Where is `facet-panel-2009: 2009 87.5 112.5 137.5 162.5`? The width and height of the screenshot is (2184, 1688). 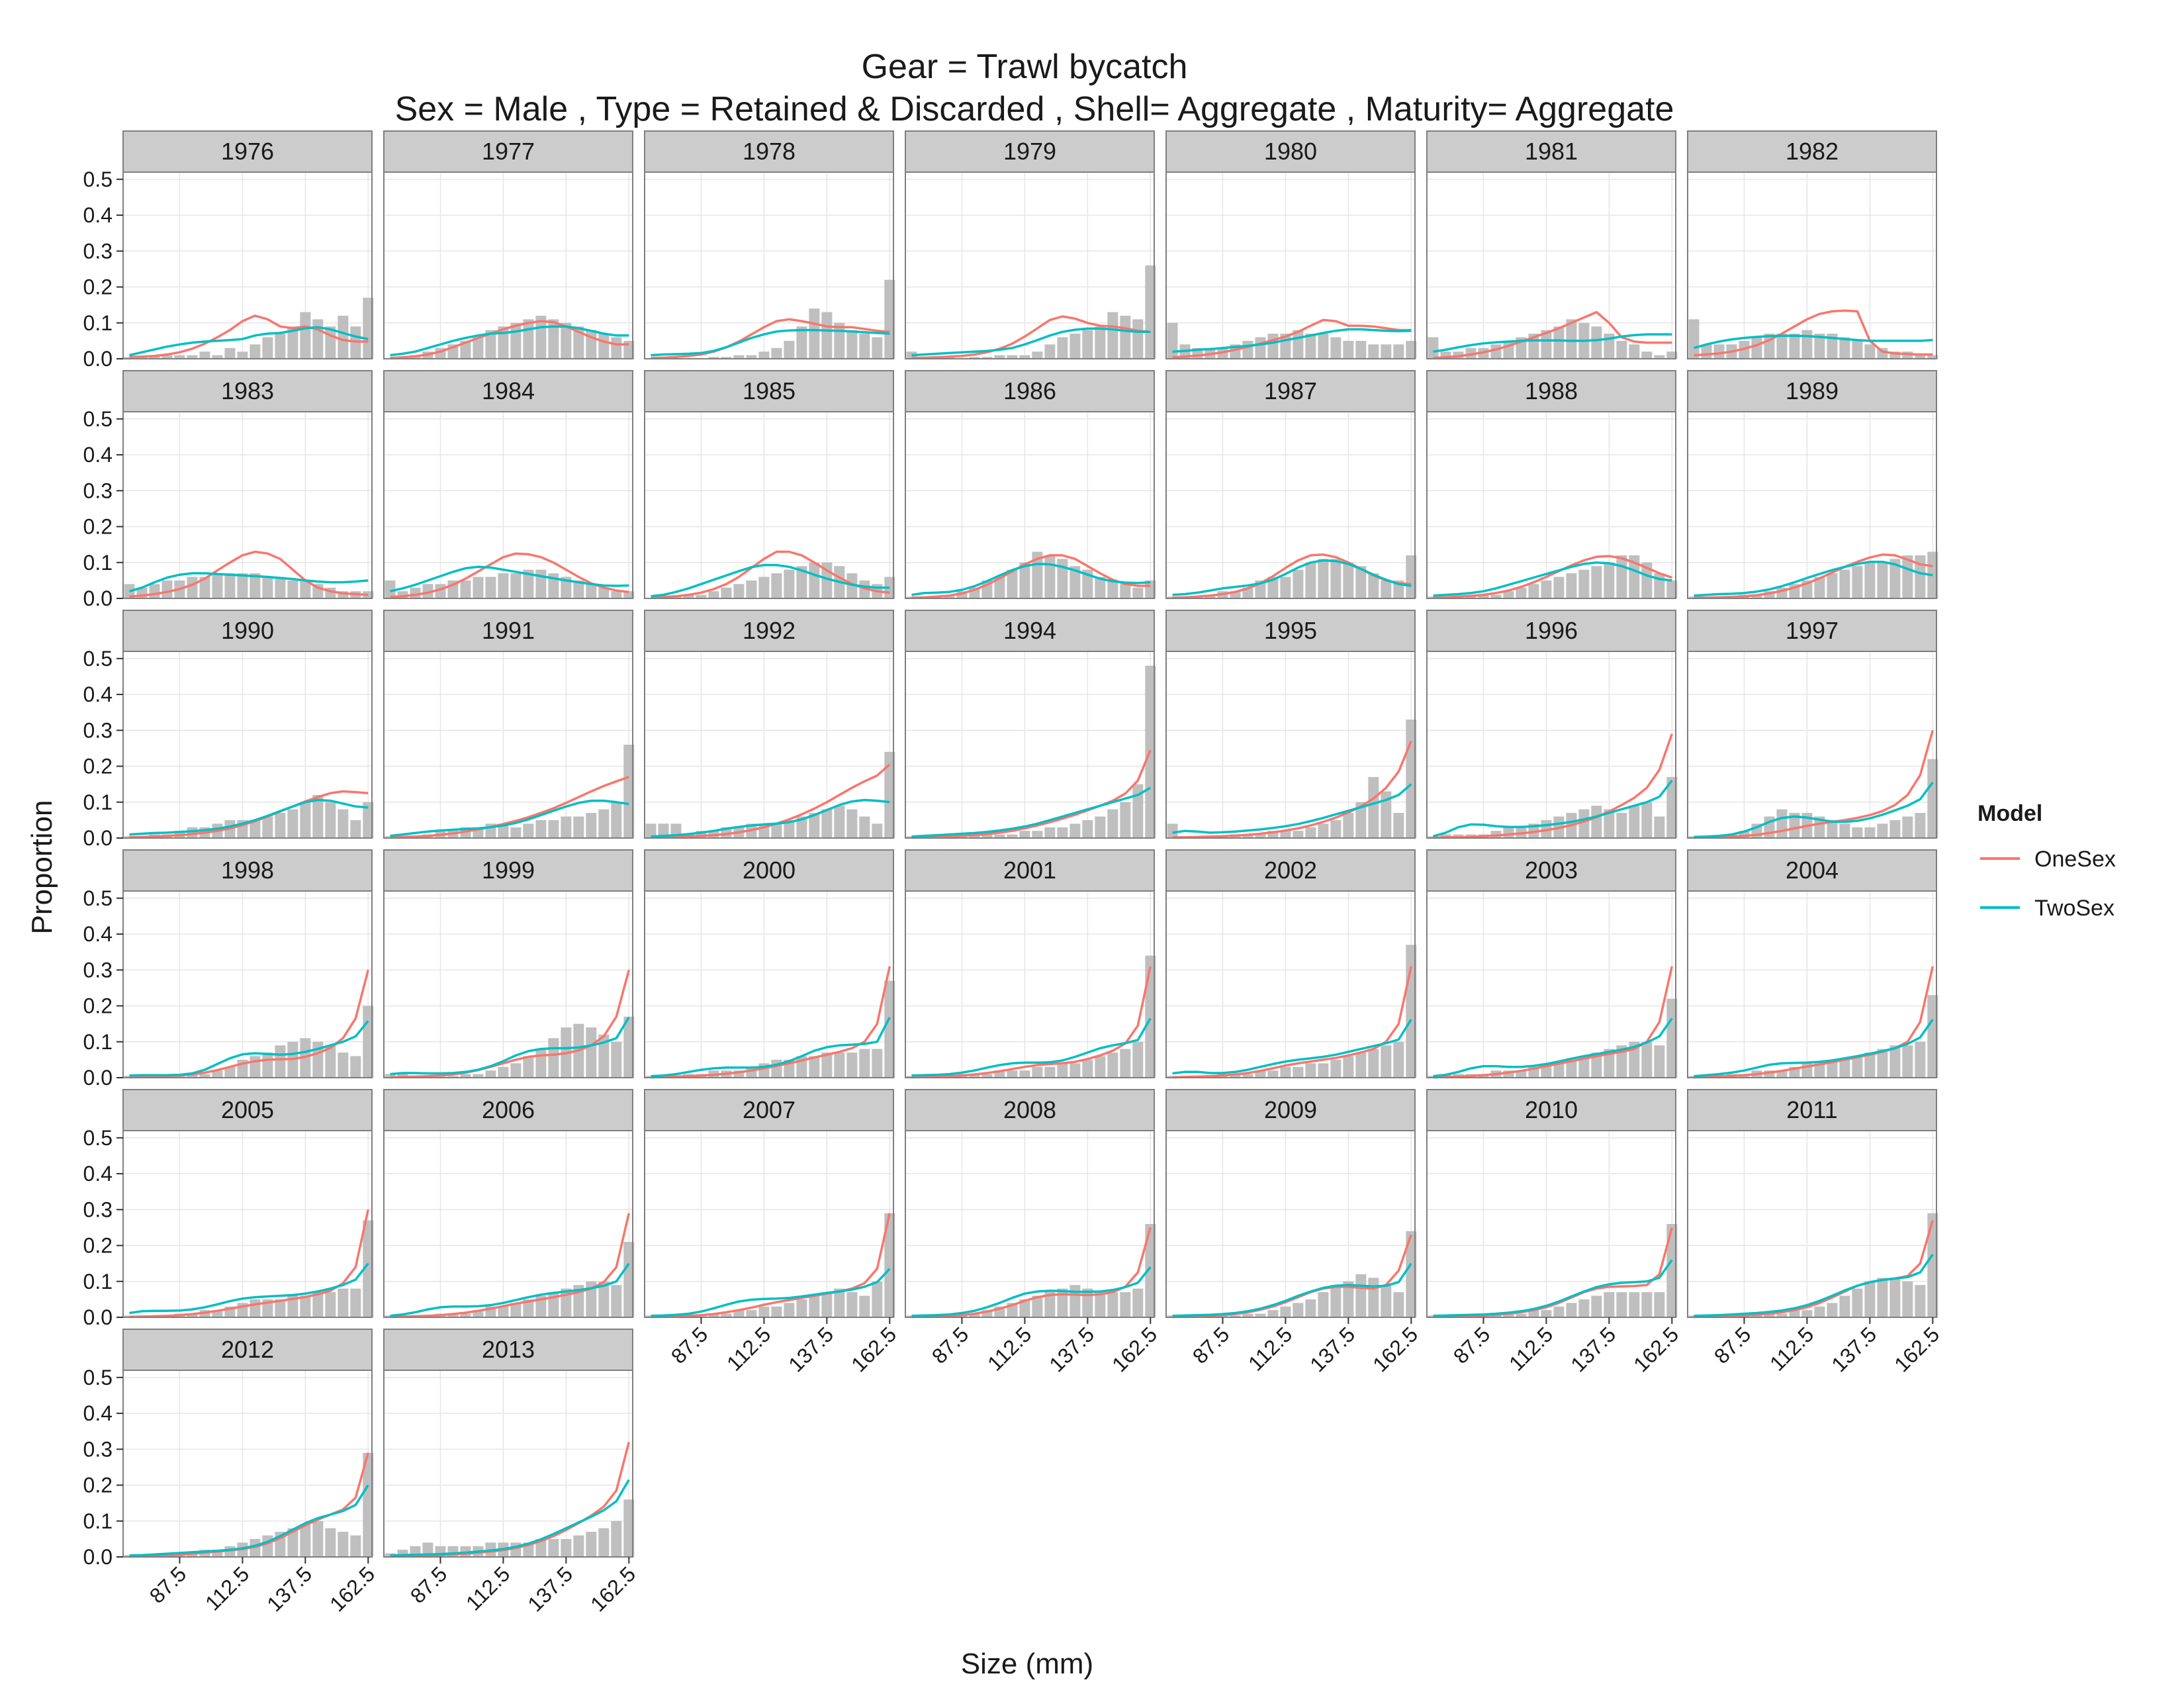 facet-panel-2009: 2009 87.5 112.5 137.5 162.5 is located at coordinates (1293, 1233).